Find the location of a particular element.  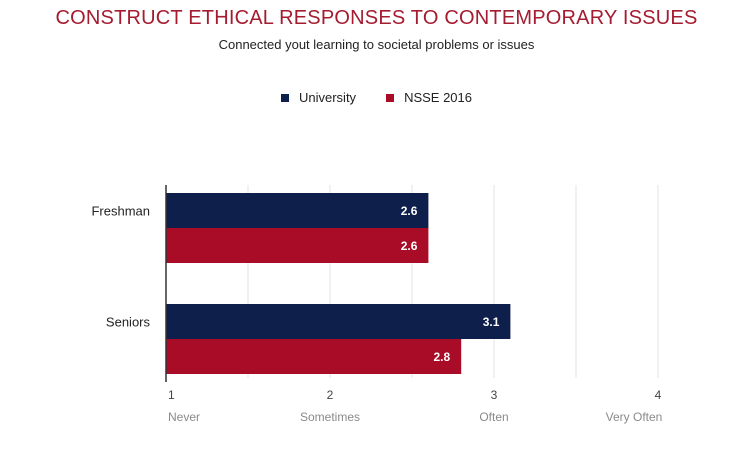

legend-swatch-nsse is located at coordinates (390, 97).